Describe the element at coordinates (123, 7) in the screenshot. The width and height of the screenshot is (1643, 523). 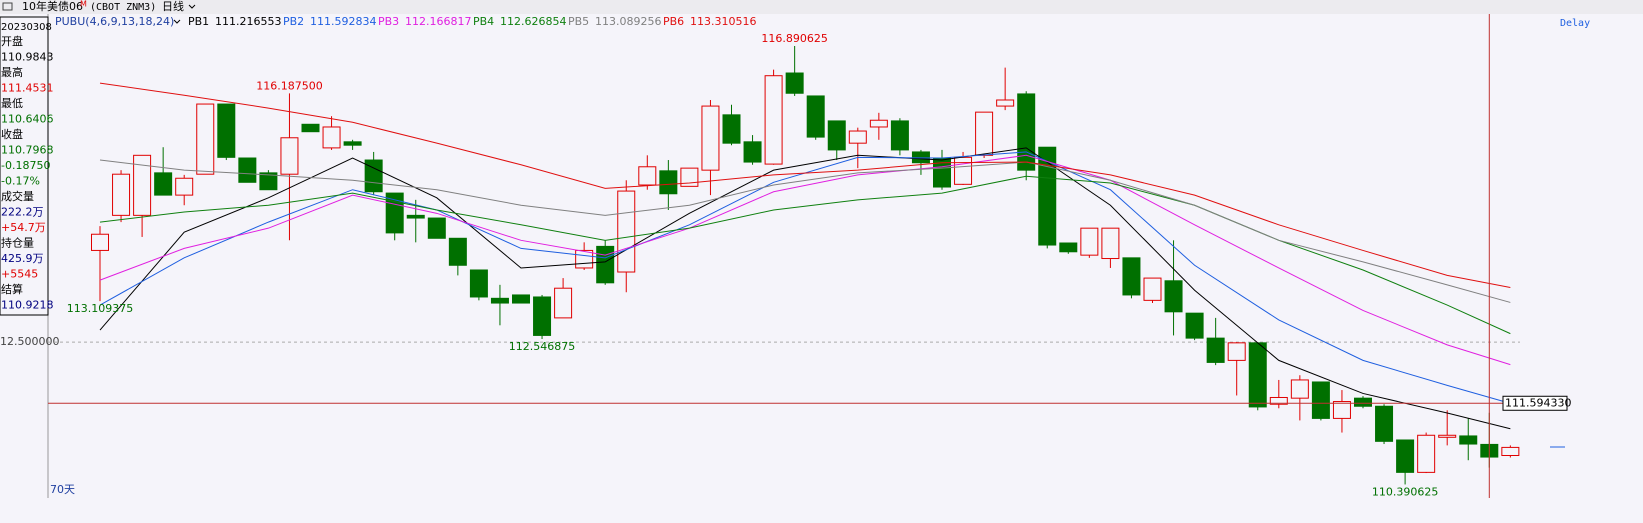
I see `symbol: (CBOT ZNM3)` at that location.